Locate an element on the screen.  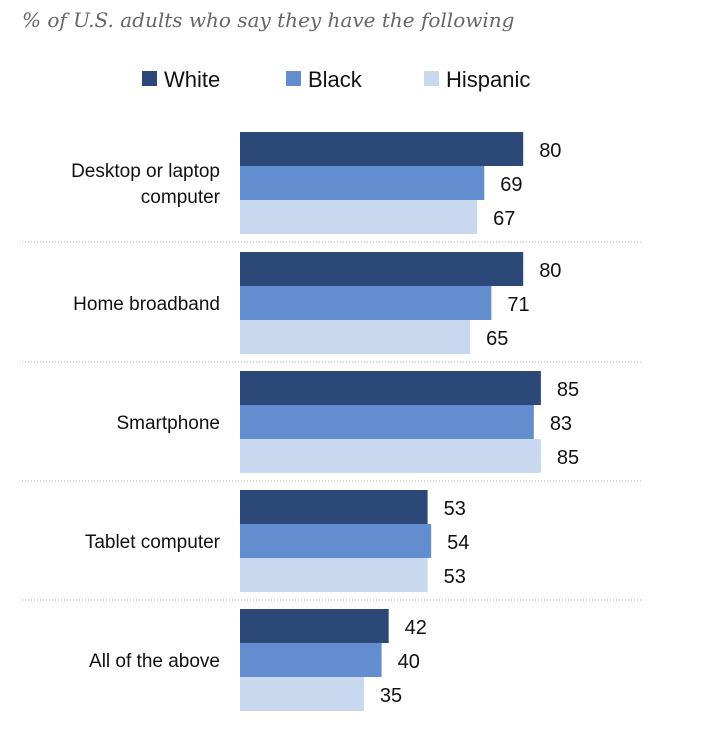
legend-swatch-white is located at coordinates (149, 78).